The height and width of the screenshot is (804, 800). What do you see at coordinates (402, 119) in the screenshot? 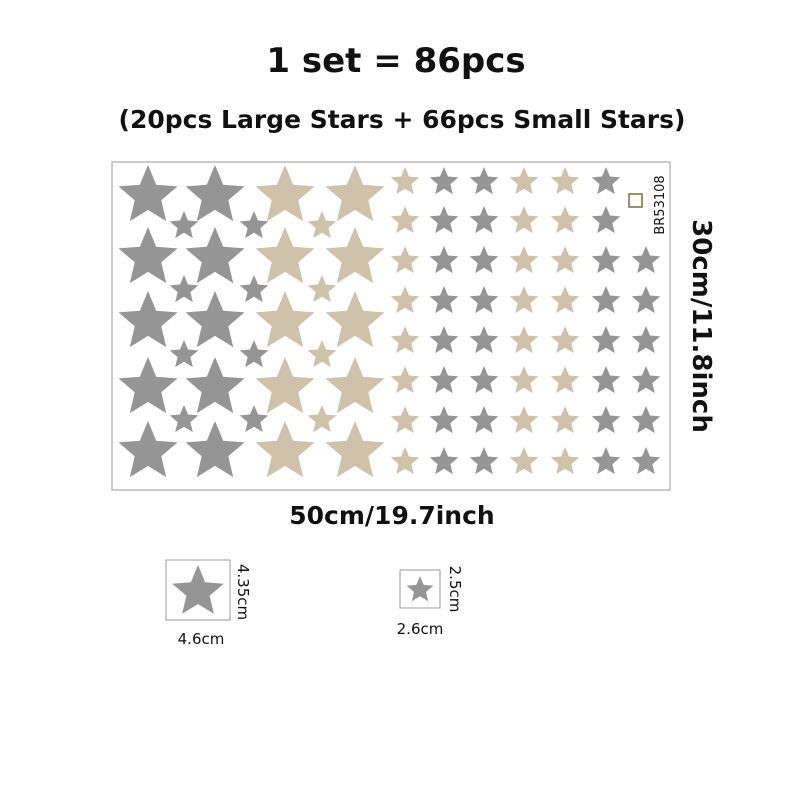
I see `subtitle: (20pcs Large Stars + 66pcs Small Stars)` at bounding box center [402, 119].